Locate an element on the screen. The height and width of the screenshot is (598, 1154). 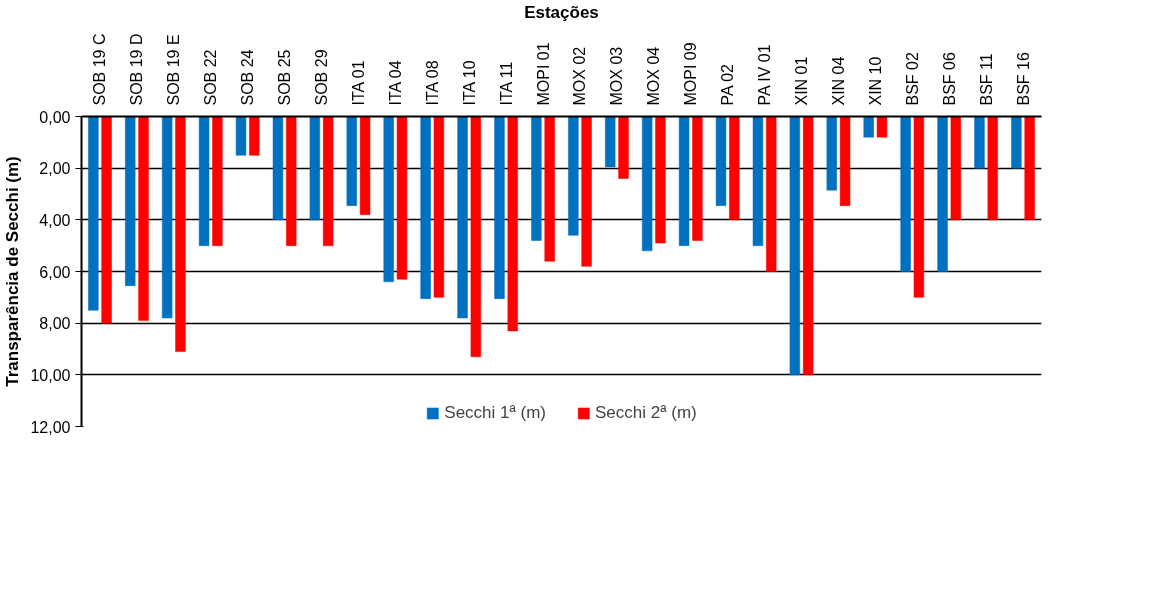
x-tick-label: MOX 02 is located at coordinates (580, 76).